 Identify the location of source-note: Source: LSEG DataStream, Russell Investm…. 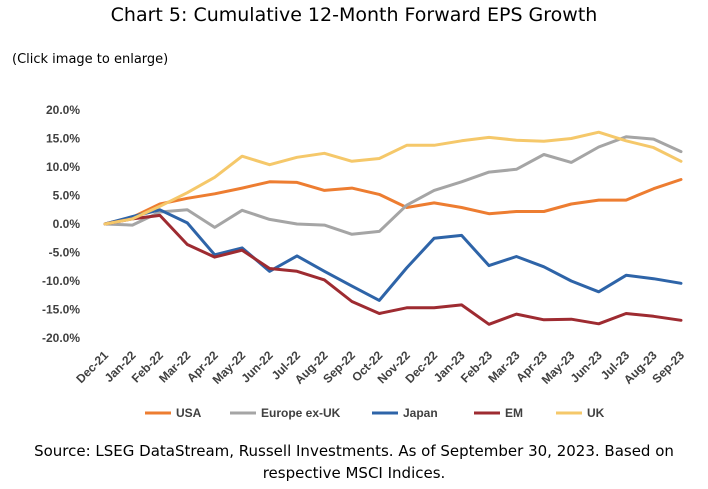
(354, 462).